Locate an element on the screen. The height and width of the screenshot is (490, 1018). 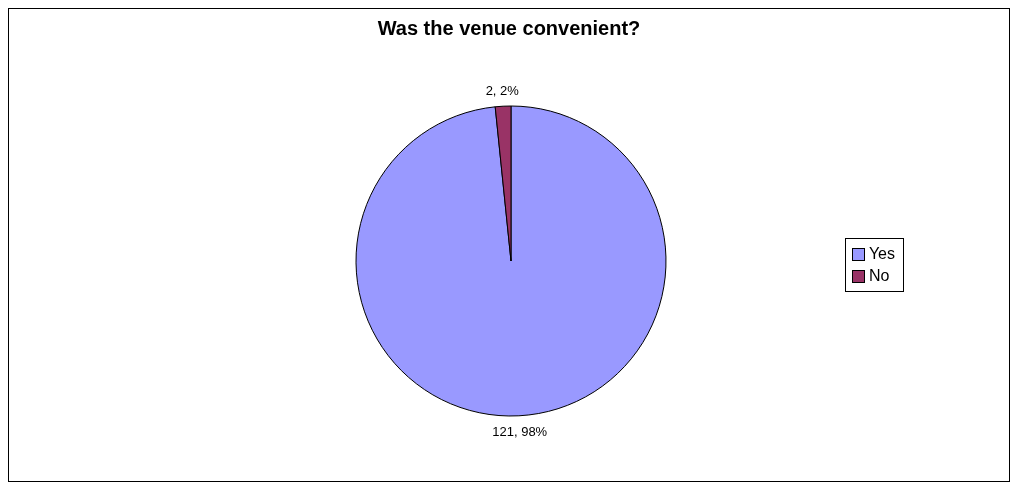
data-label: 121, 98% is located at coordinates (520, 432).